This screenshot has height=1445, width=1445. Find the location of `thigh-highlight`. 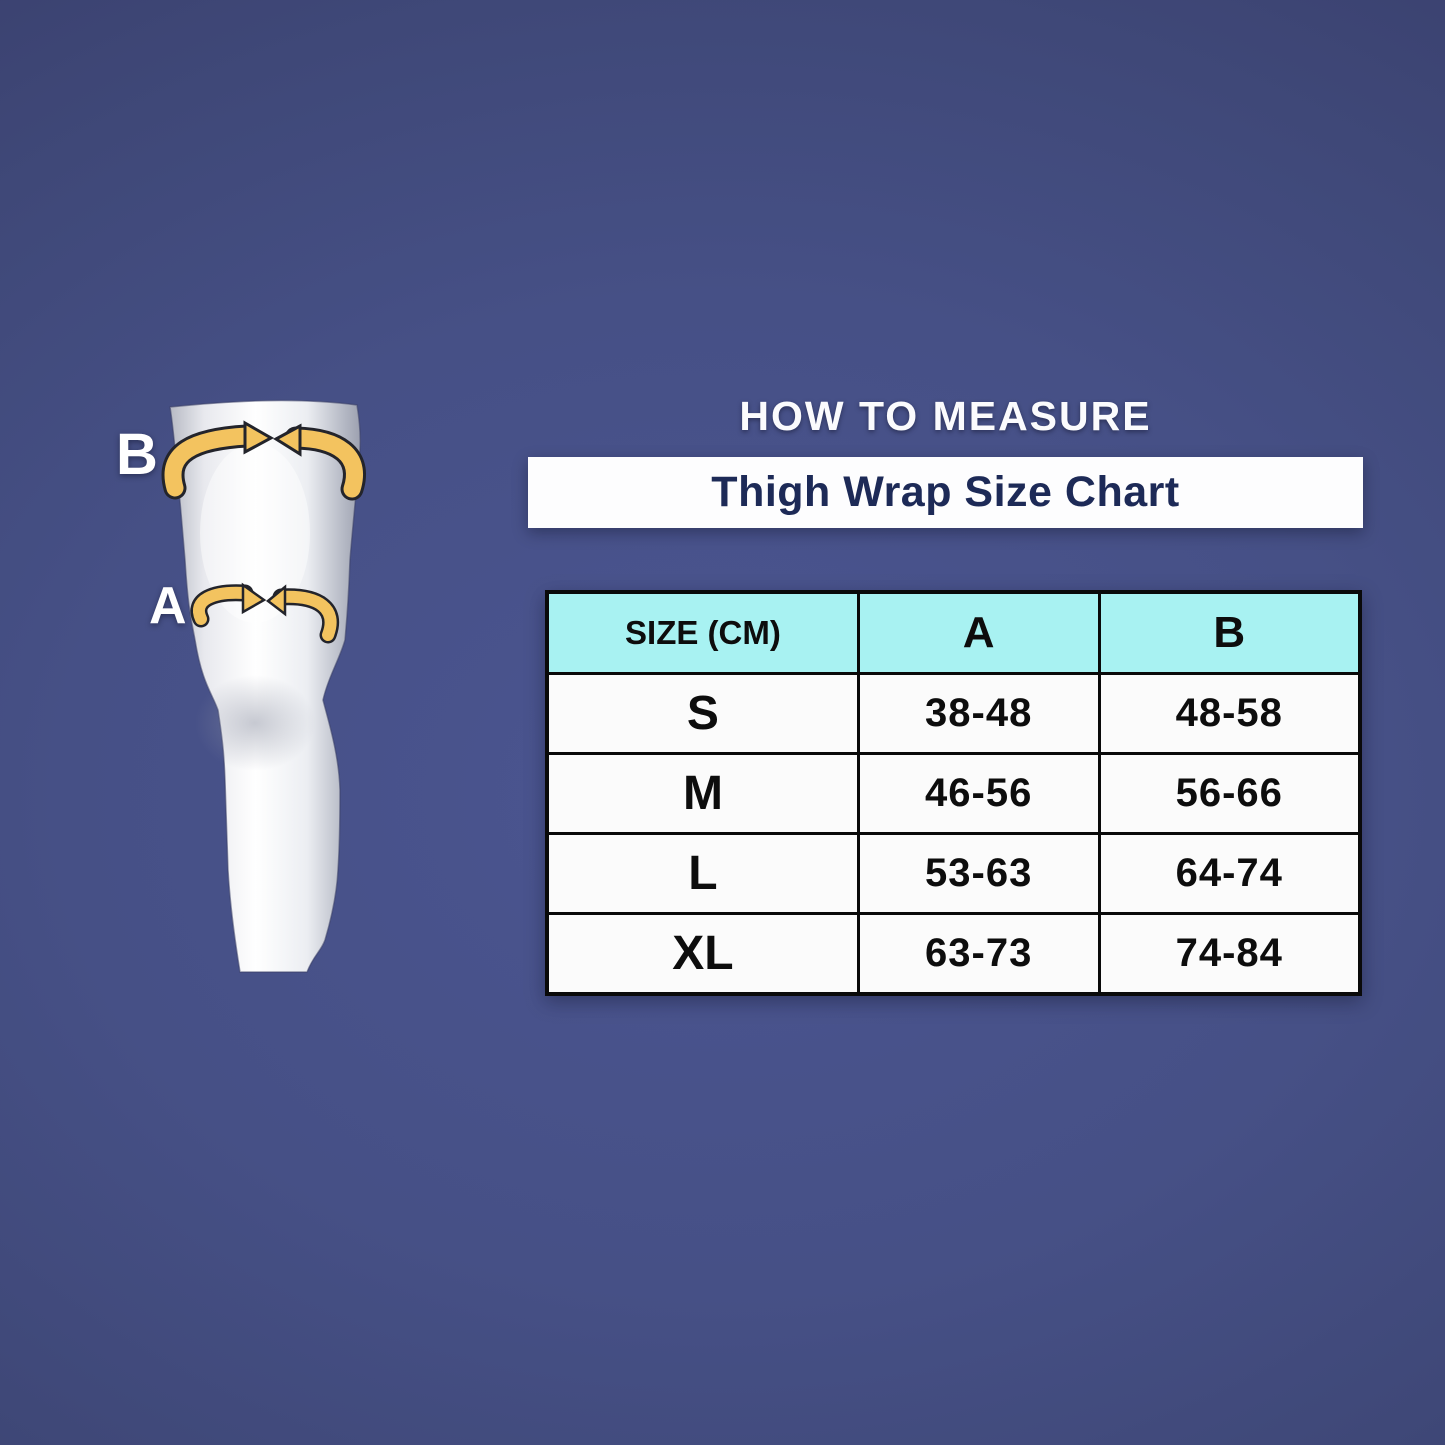

thigh-highlight is located at coordinates (255, 533).